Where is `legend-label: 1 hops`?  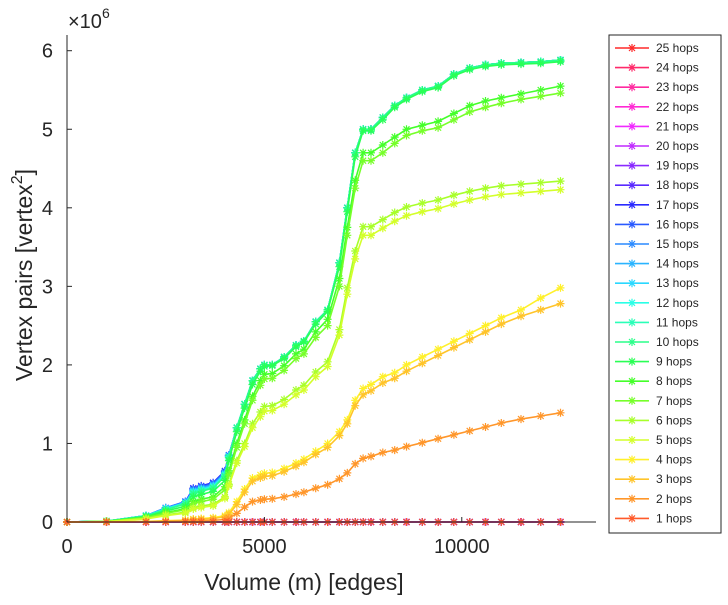
legend-label: 1 hops is located at coordinates (674, 518).